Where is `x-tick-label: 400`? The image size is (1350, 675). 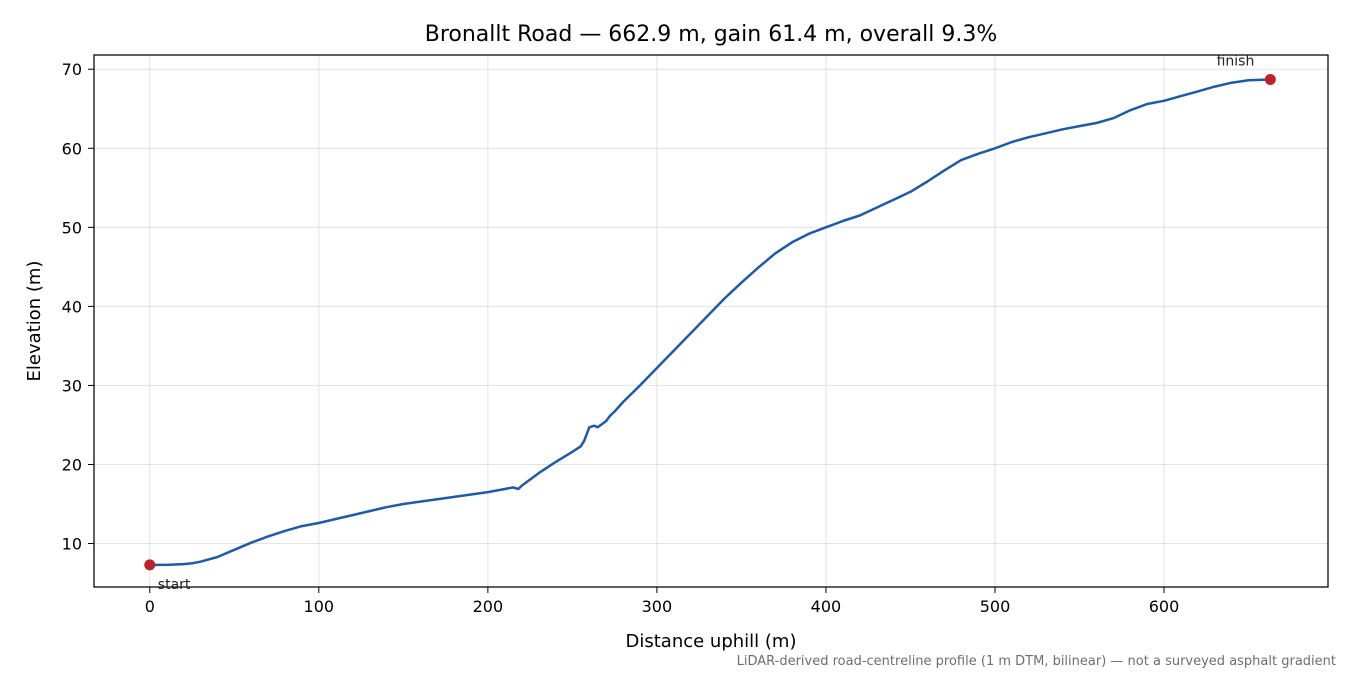 x-tick-label: 400 is located at coordinates (826, 606).